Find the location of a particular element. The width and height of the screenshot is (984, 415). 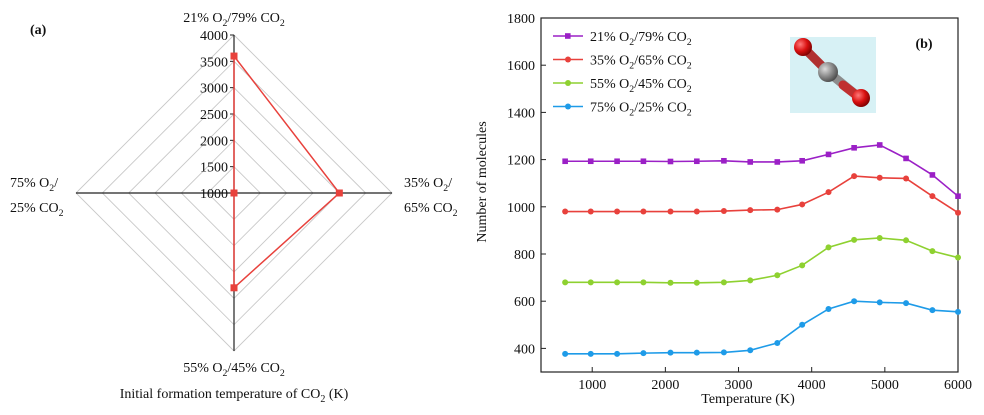

radar-tick-label: 3500 is located at coordinates (214, 62).